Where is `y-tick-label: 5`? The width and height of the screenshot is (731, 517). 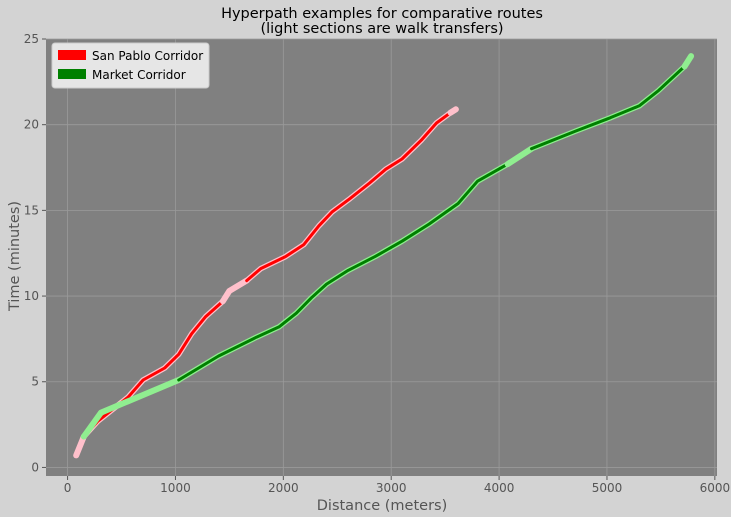
y-tick-label: 5 is located at coordinates (35, 382).